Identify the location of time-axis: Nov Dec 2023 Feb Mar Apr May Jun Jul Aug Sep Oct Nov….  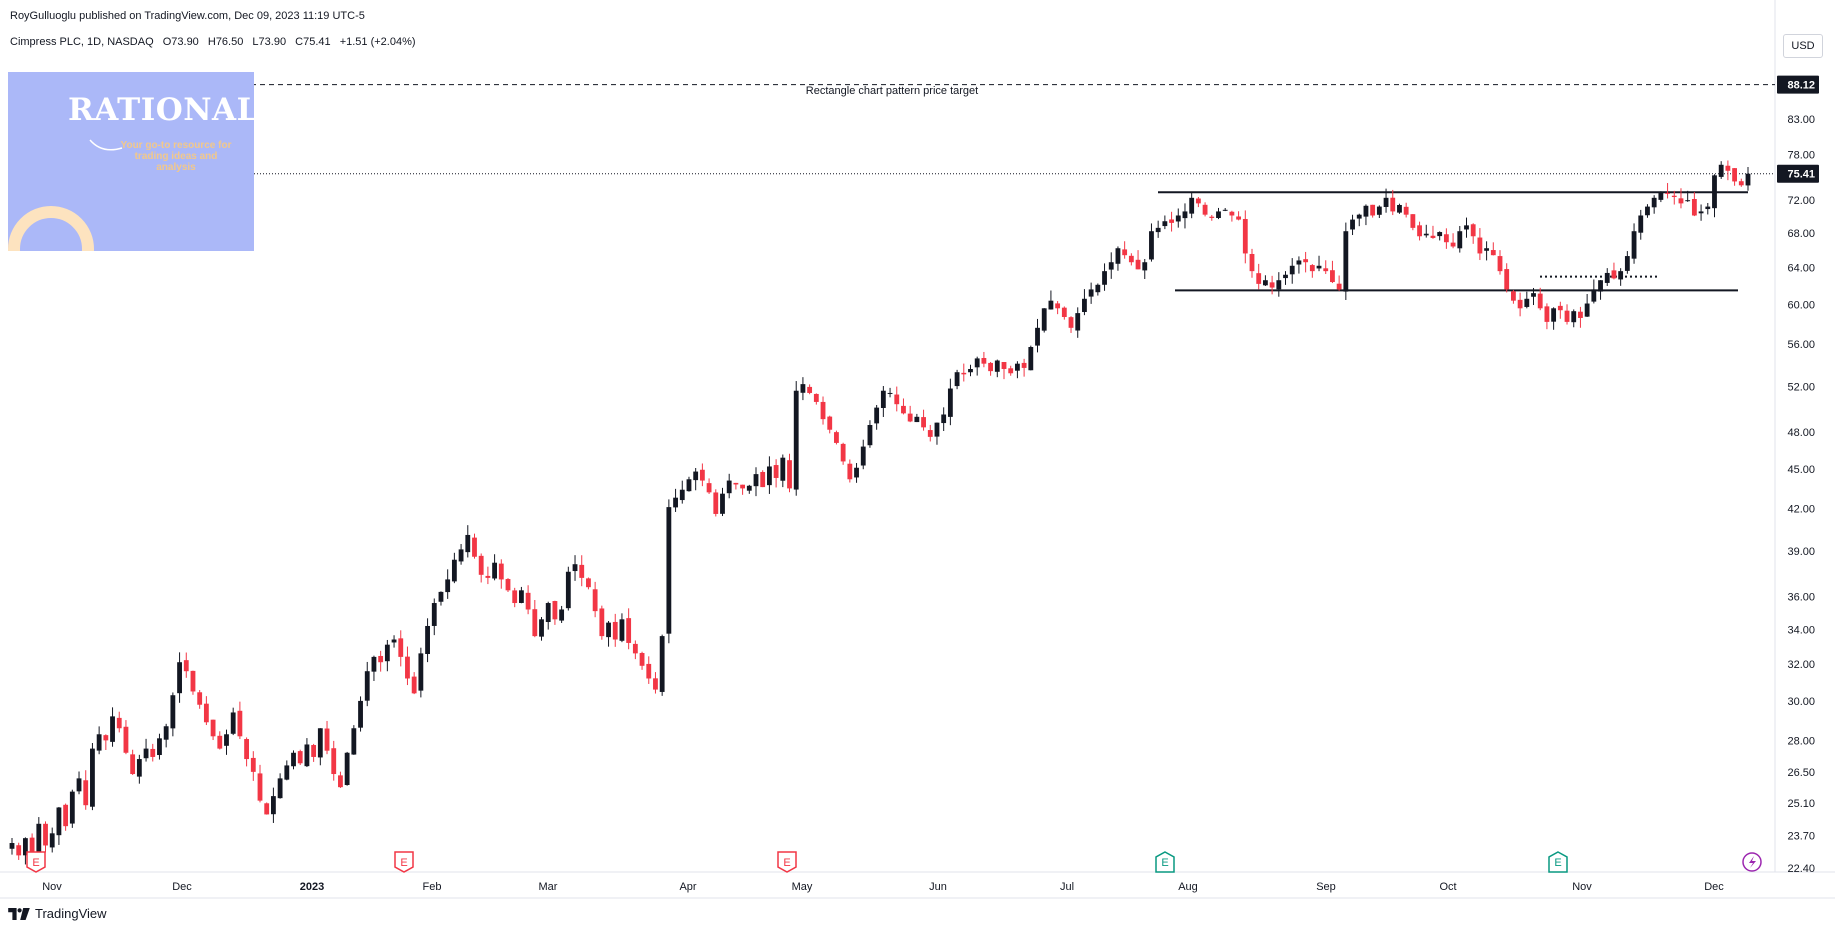
(883, 887).